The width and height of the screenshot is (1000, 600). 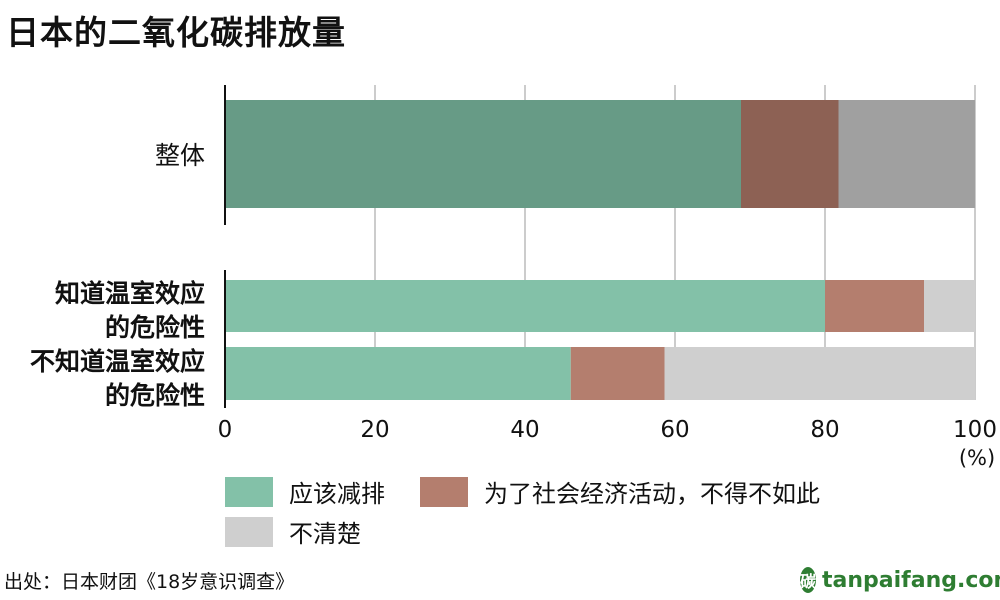 I want to click on legend-item-should-reduce: 应该减排, so click(x=305, y=491).